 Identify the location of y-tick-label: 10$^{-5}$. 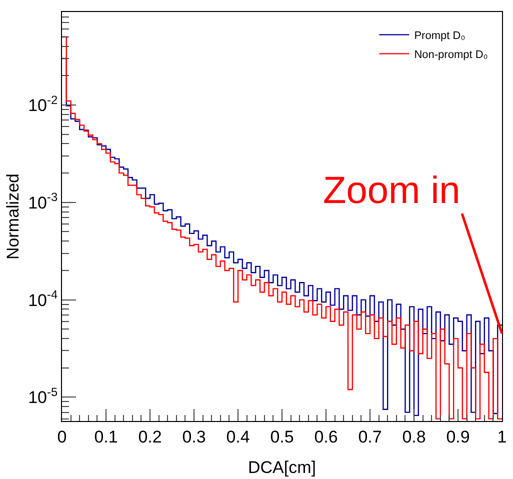
(43, 396).